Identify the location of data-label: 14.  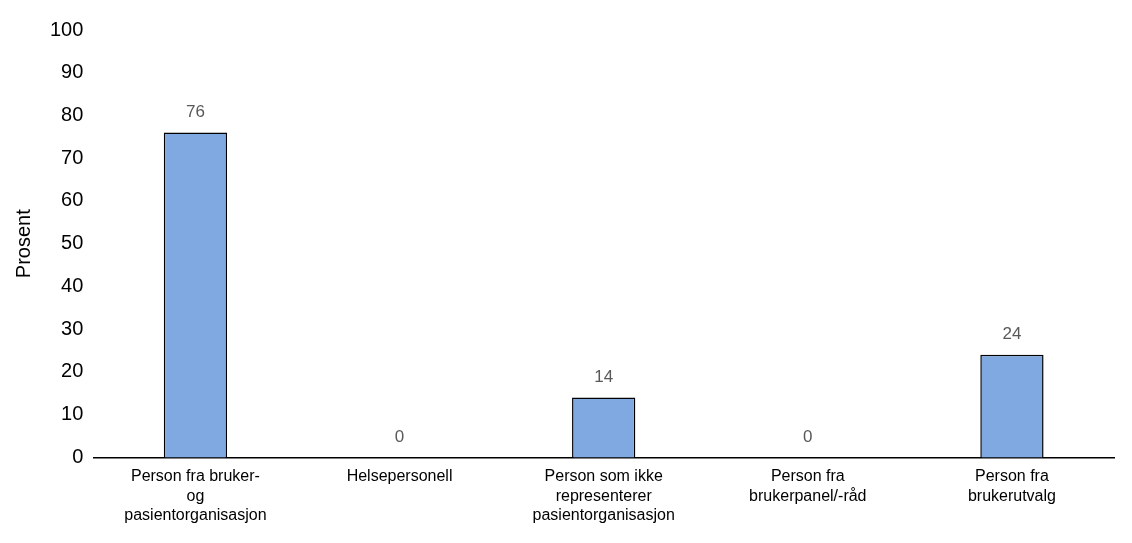
(604, 376).